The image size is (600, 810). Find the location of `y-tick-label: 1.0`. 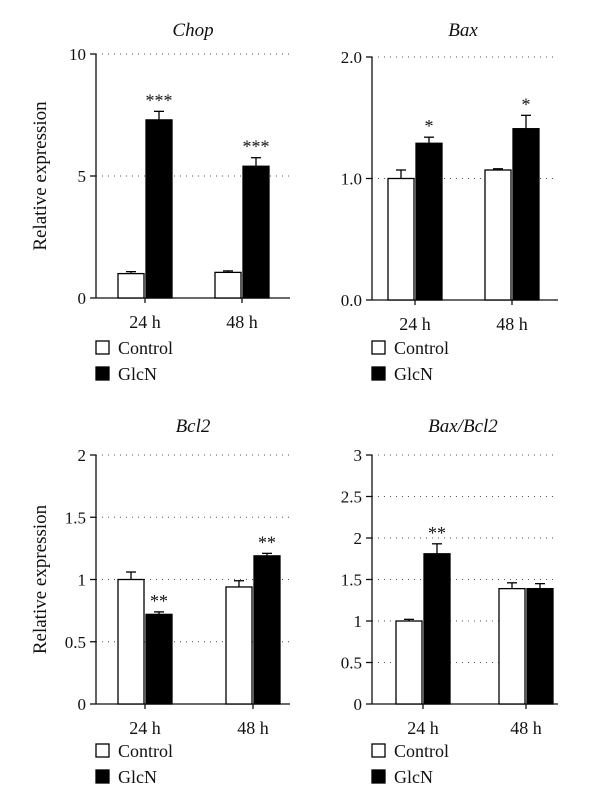

y-tick-label: 1.0 is located at coordinates (351, 179).